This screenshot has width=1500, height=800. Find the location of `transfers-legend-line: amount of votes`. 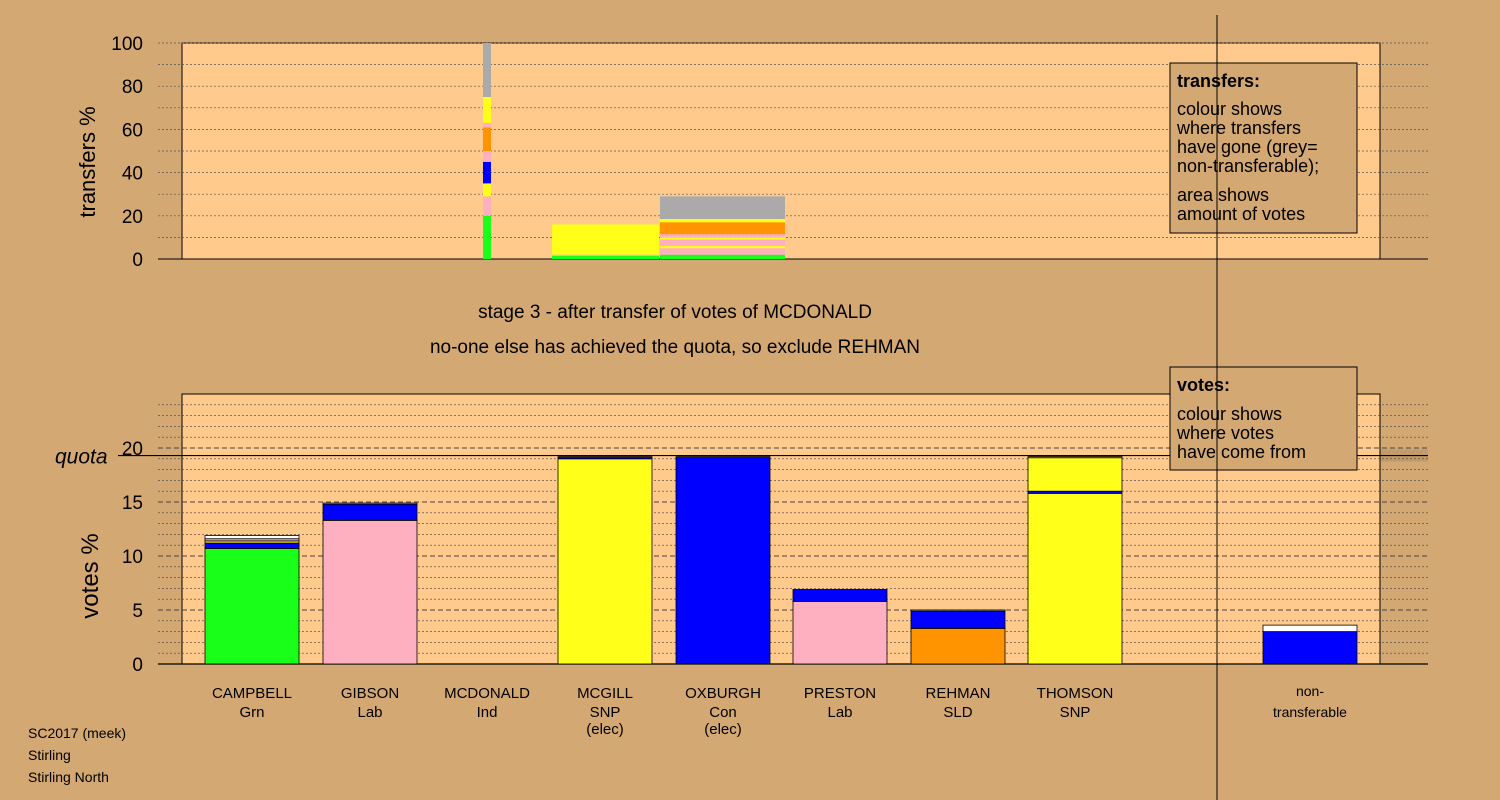

transfers-legend-line: amount of votes is located at coordinates (1241, 214).